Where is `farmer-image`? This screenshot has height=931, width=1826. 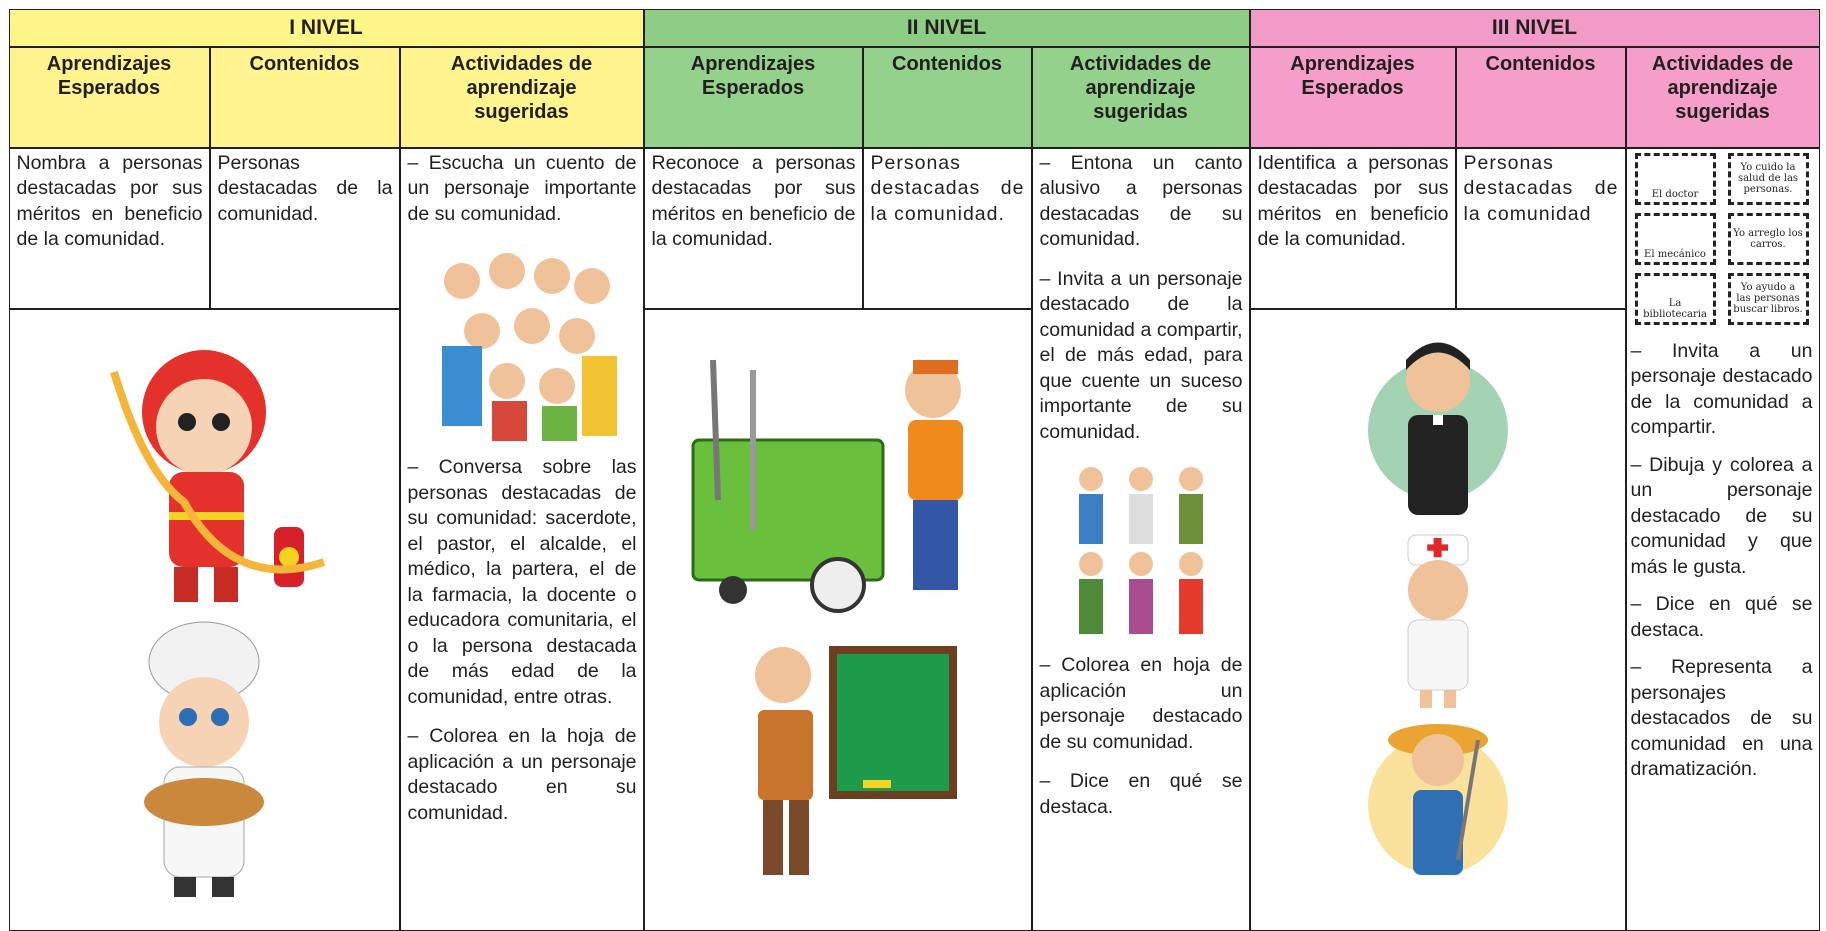 farmer-image is located at coordinates (1437, 799).